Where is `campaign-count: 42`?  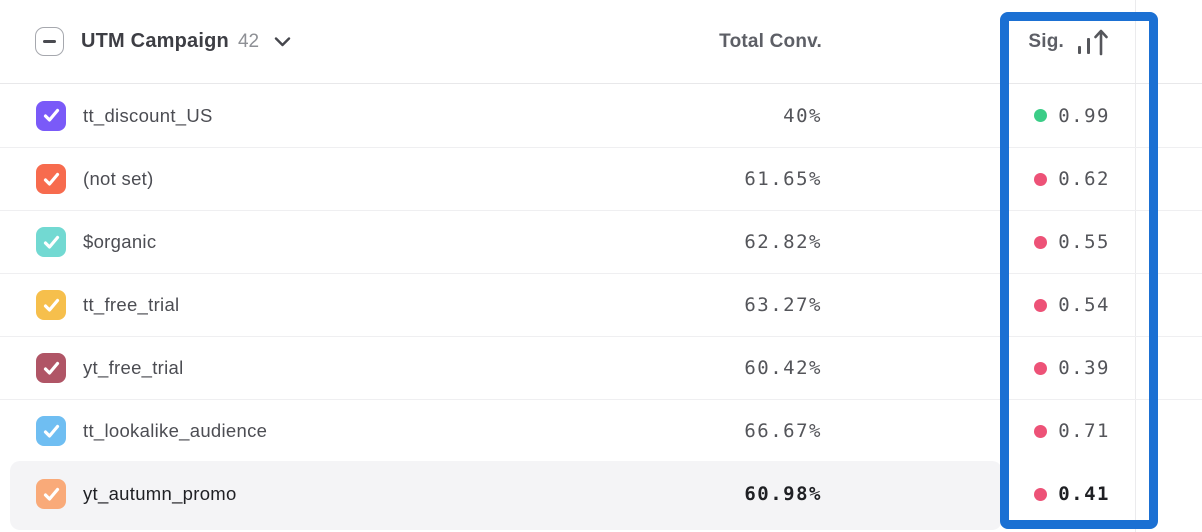
campaign-count: 42 is located at coordinates (248, 41).